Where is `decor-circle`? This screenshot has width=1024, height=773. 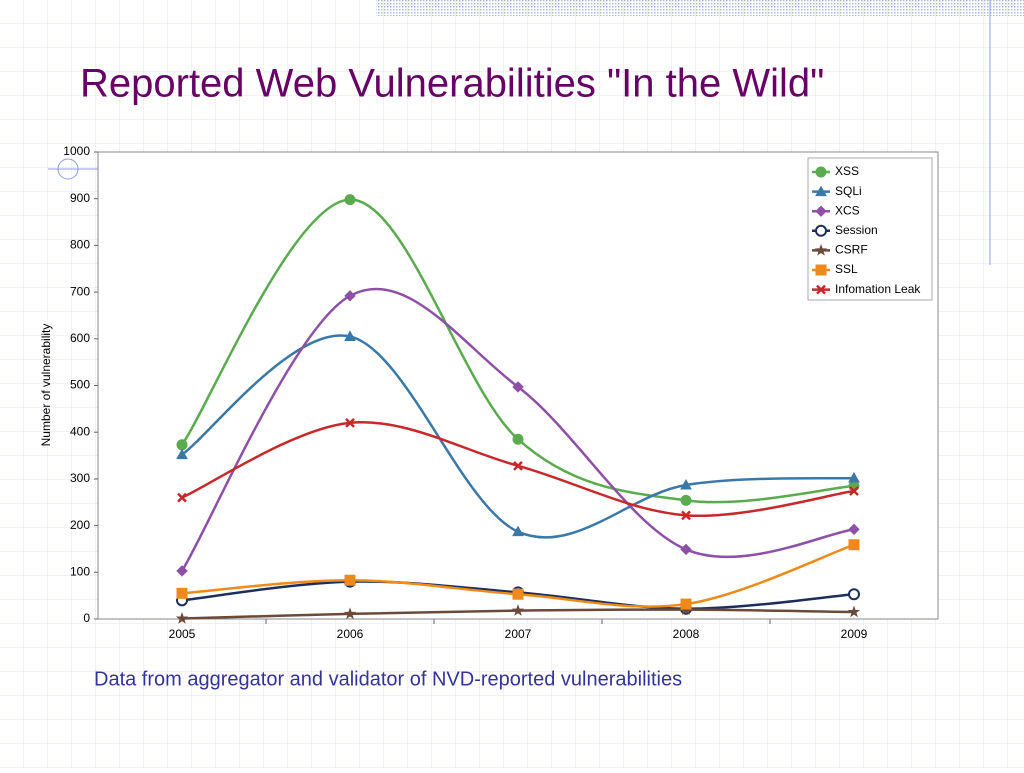
decor-circle is located at coordinates (68, 169).